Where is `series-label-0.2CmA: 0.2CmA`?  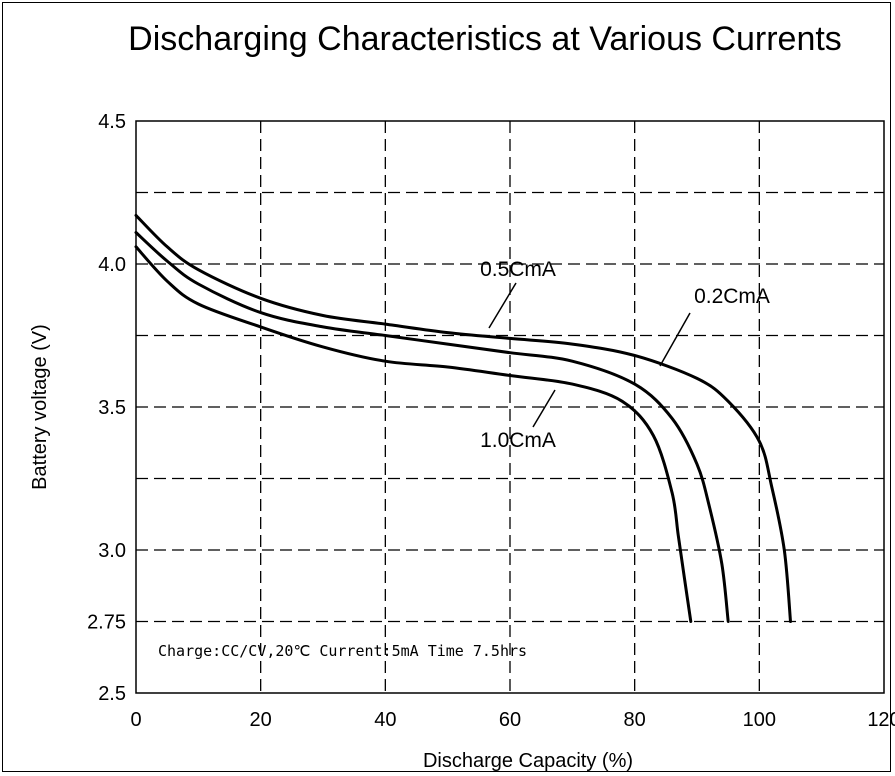
series-label-0.2CmA: 0.2CmA is located at coordinates (732, 296).